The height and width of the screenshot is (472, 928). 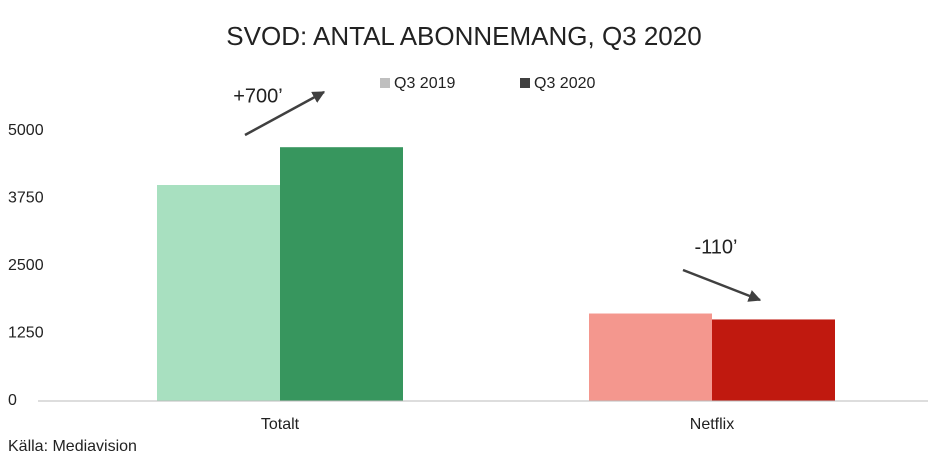 I want to click on annotation: +700’, so click(x=258, y=96).